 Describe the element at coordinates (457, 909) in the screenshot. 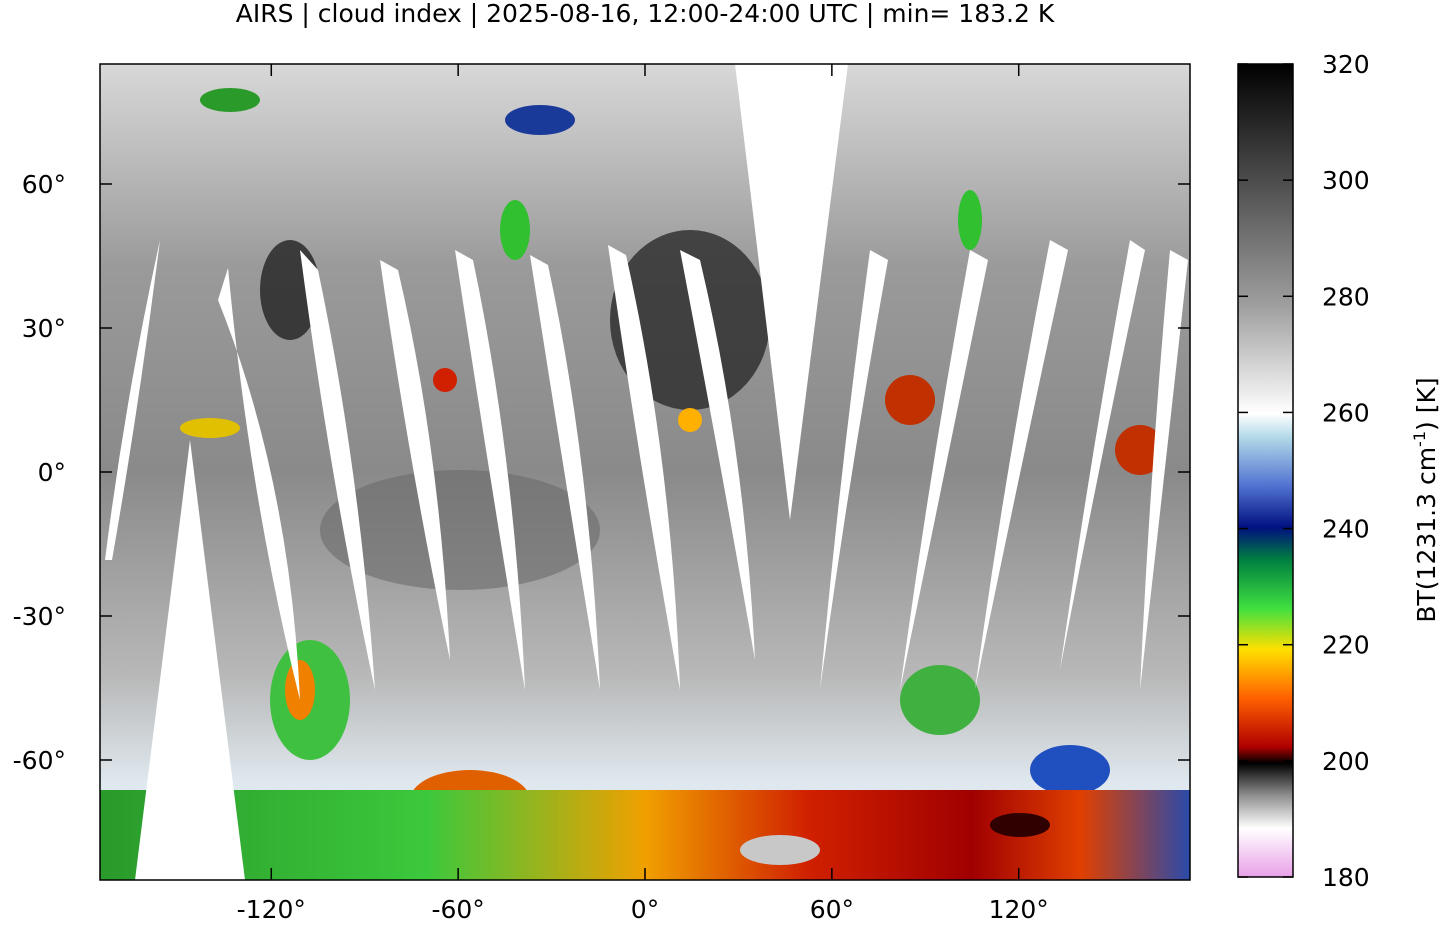

I see `x-tick-label: -60°` at that location.